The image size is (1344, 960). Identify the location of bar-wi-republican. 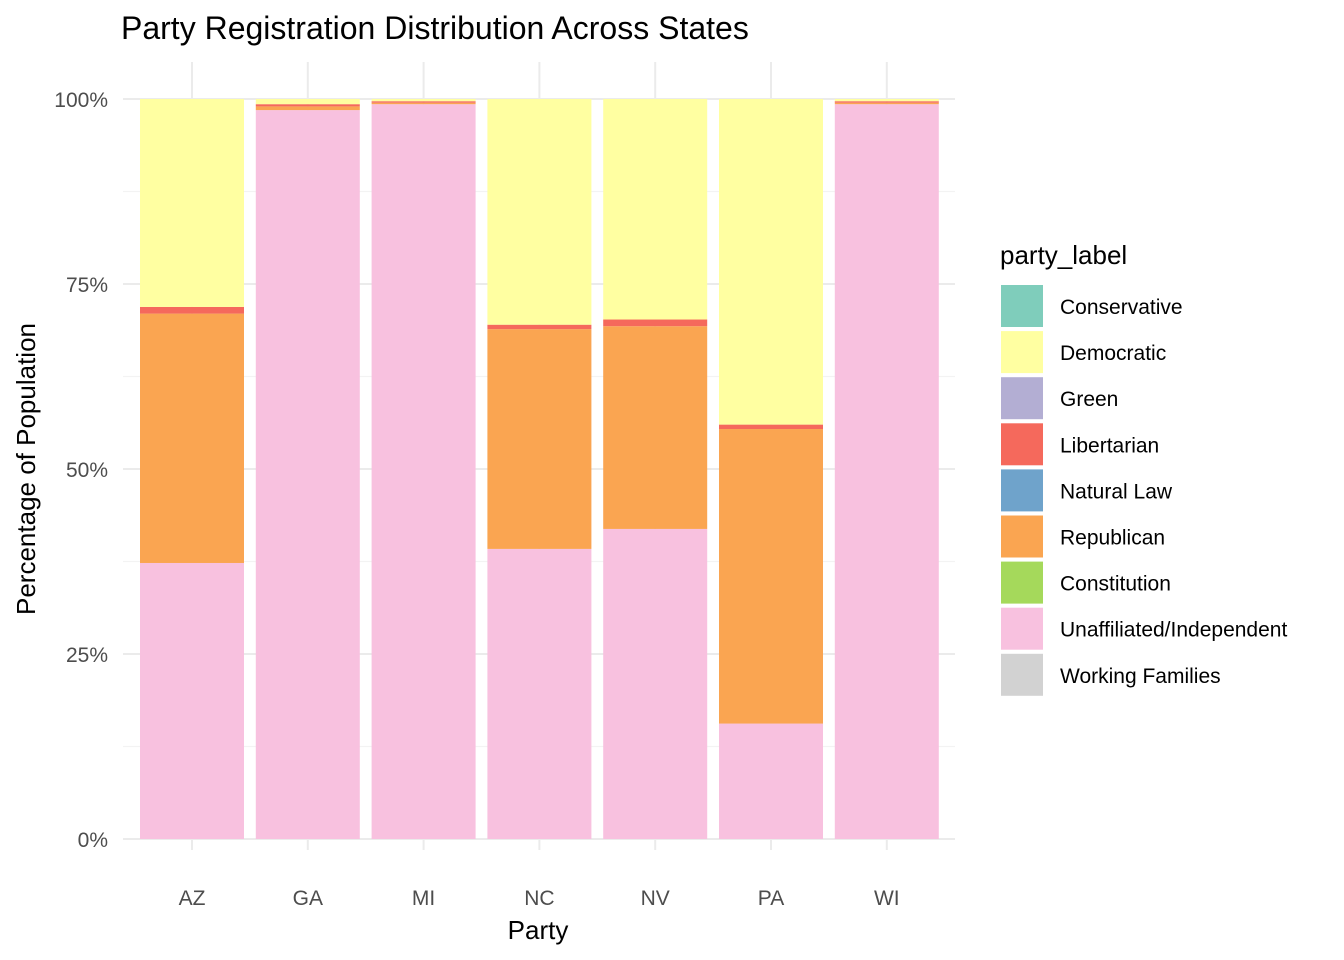
(886, 103).